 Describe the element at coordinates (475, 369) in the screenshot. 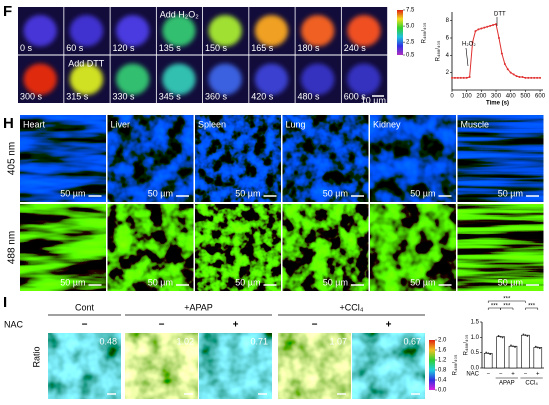

I see `y-tick-label: 0.0` at that location.